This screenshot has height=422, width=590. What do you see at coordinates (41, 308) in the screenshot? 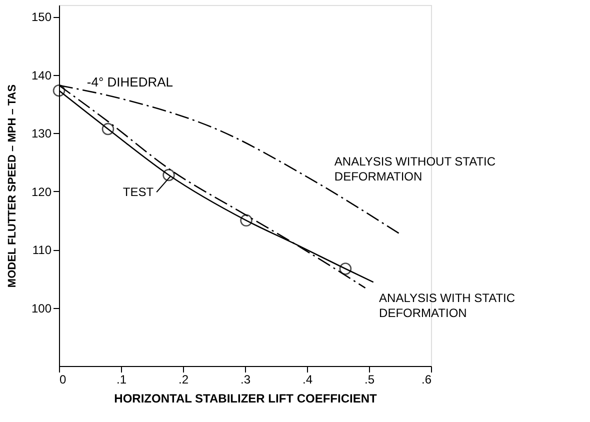
I see `y-tick-label: 100` at bounding box center [41, 308].